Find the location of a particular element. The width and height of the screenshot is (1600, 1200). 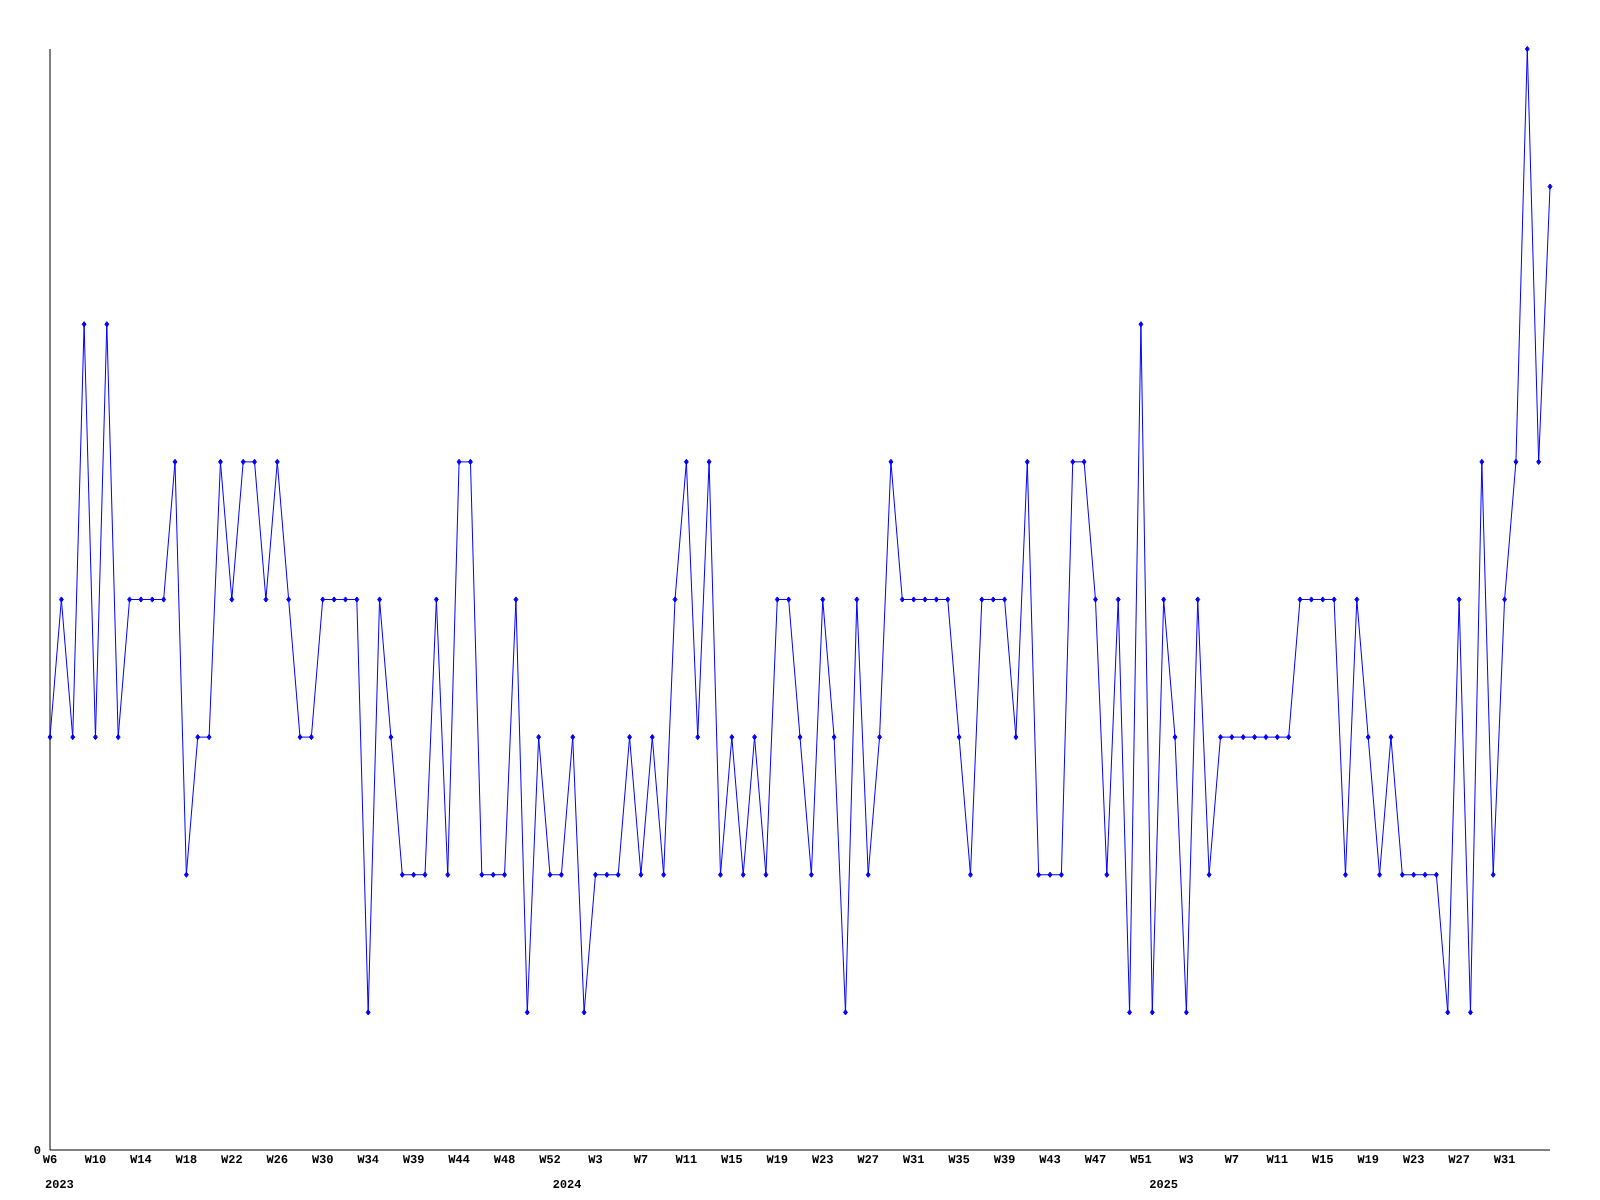

x-tick-label: W10 is located at coordinates (95, 1159).